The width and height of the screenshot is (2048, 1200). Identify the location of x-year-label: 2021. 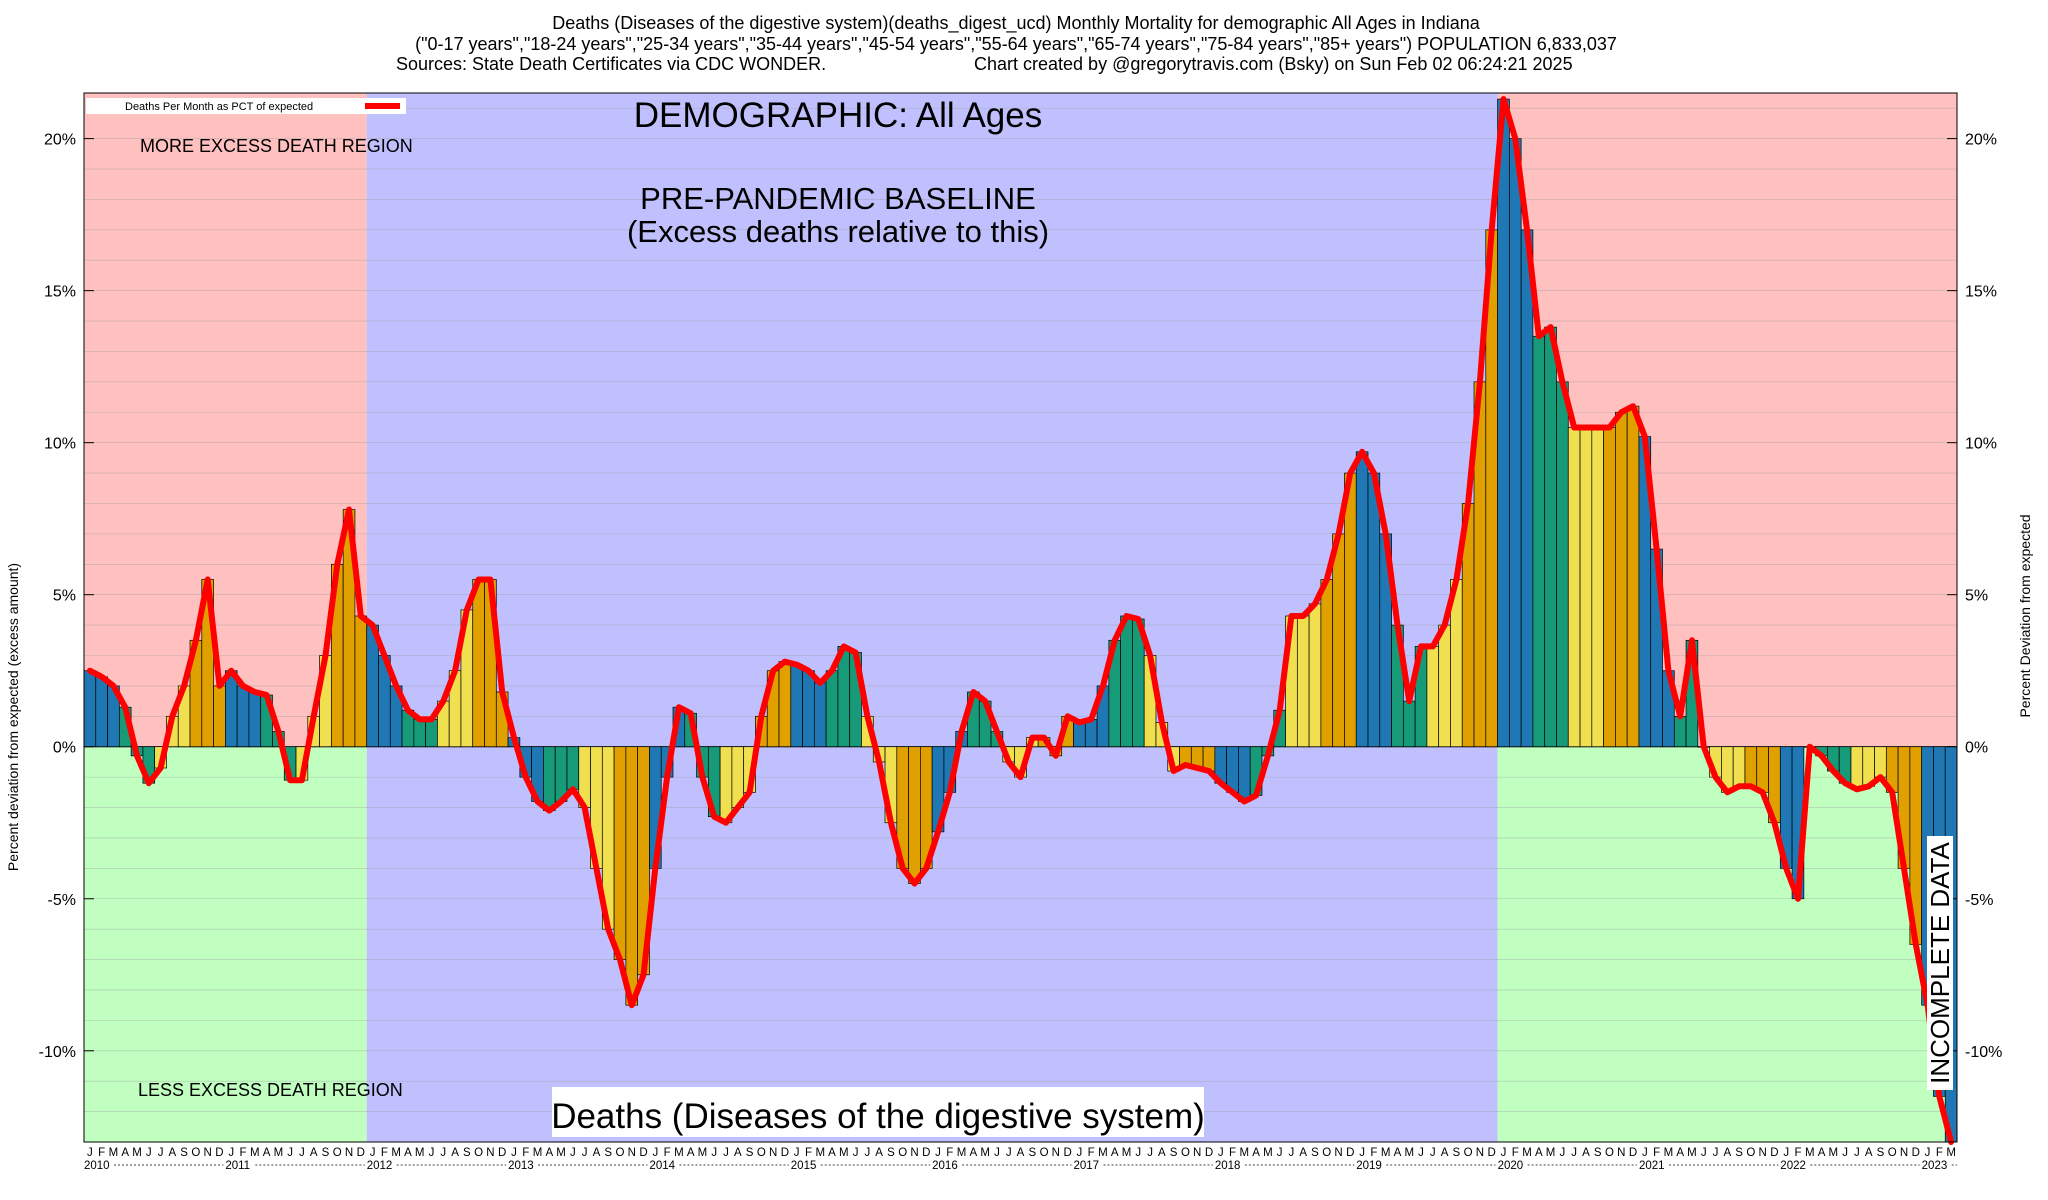
(1652, 1166).